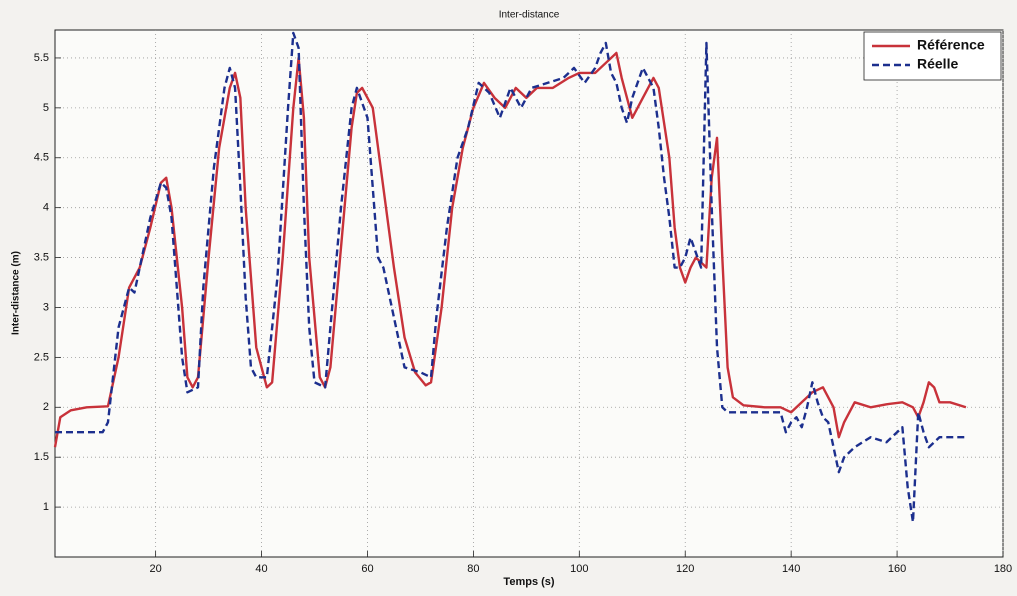 The height and width of the screenshot is (596, 1017). I want to click on x-tick-label: 120, so click(685, 569).